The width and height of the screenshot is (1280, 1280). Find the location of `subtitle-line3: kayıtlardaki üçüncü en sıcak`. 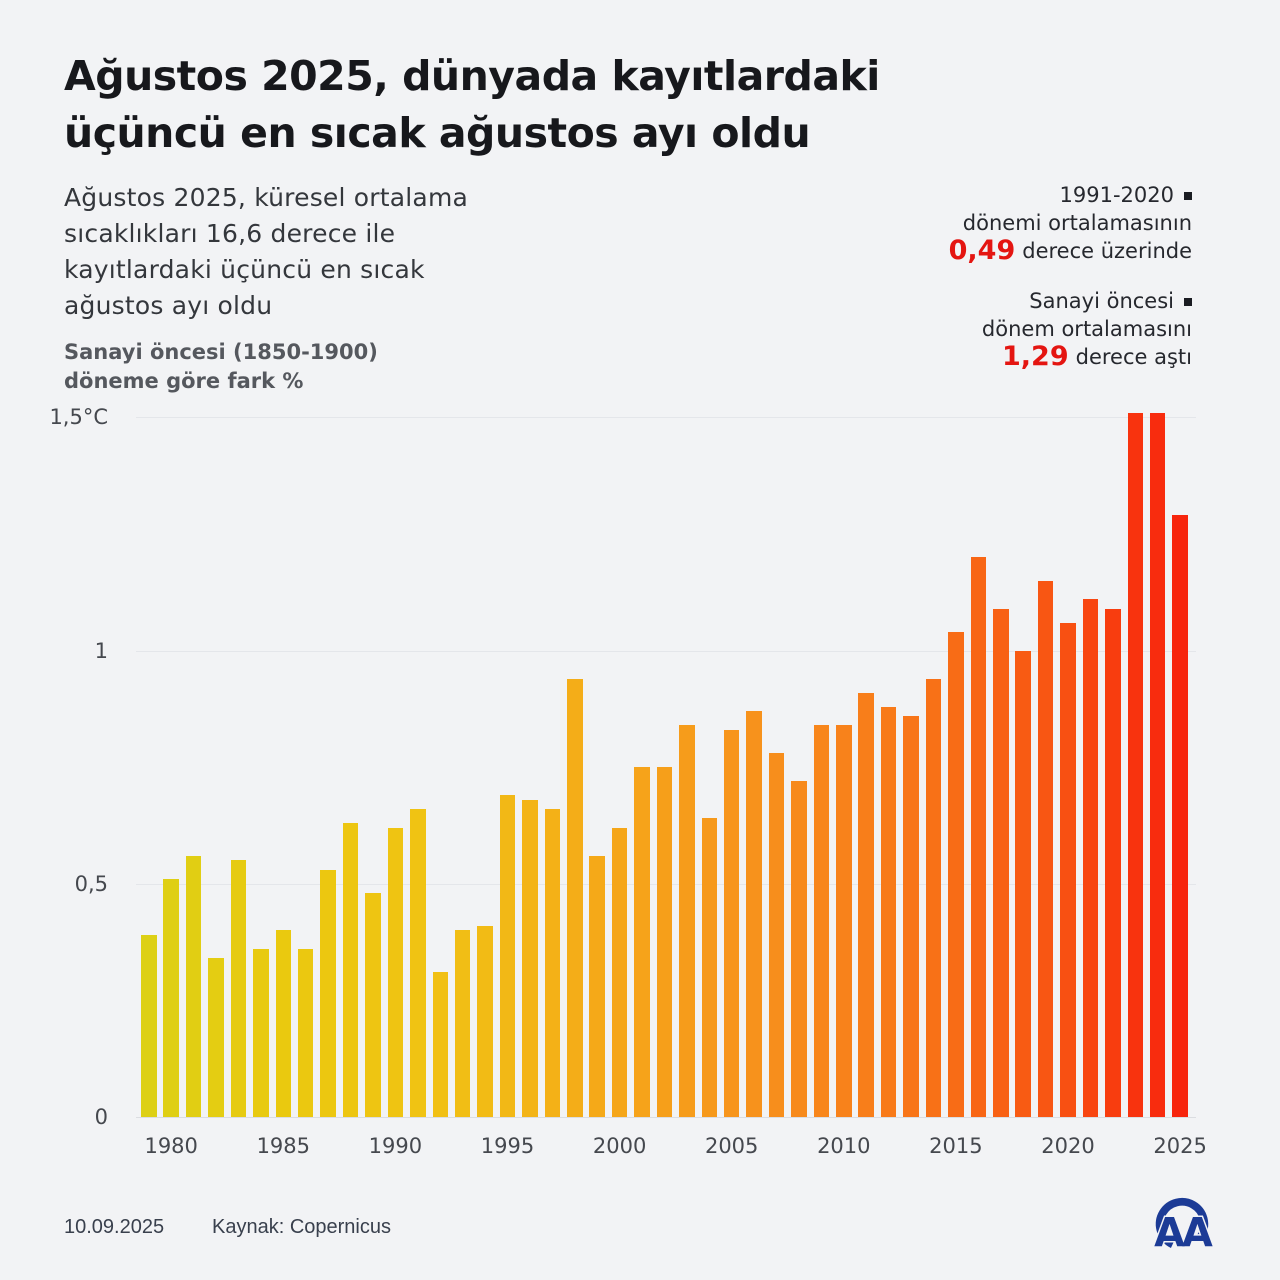

subtitle-line3: kayıtlardaki üçüncü en sıcak is located at coordinates (244, 269).